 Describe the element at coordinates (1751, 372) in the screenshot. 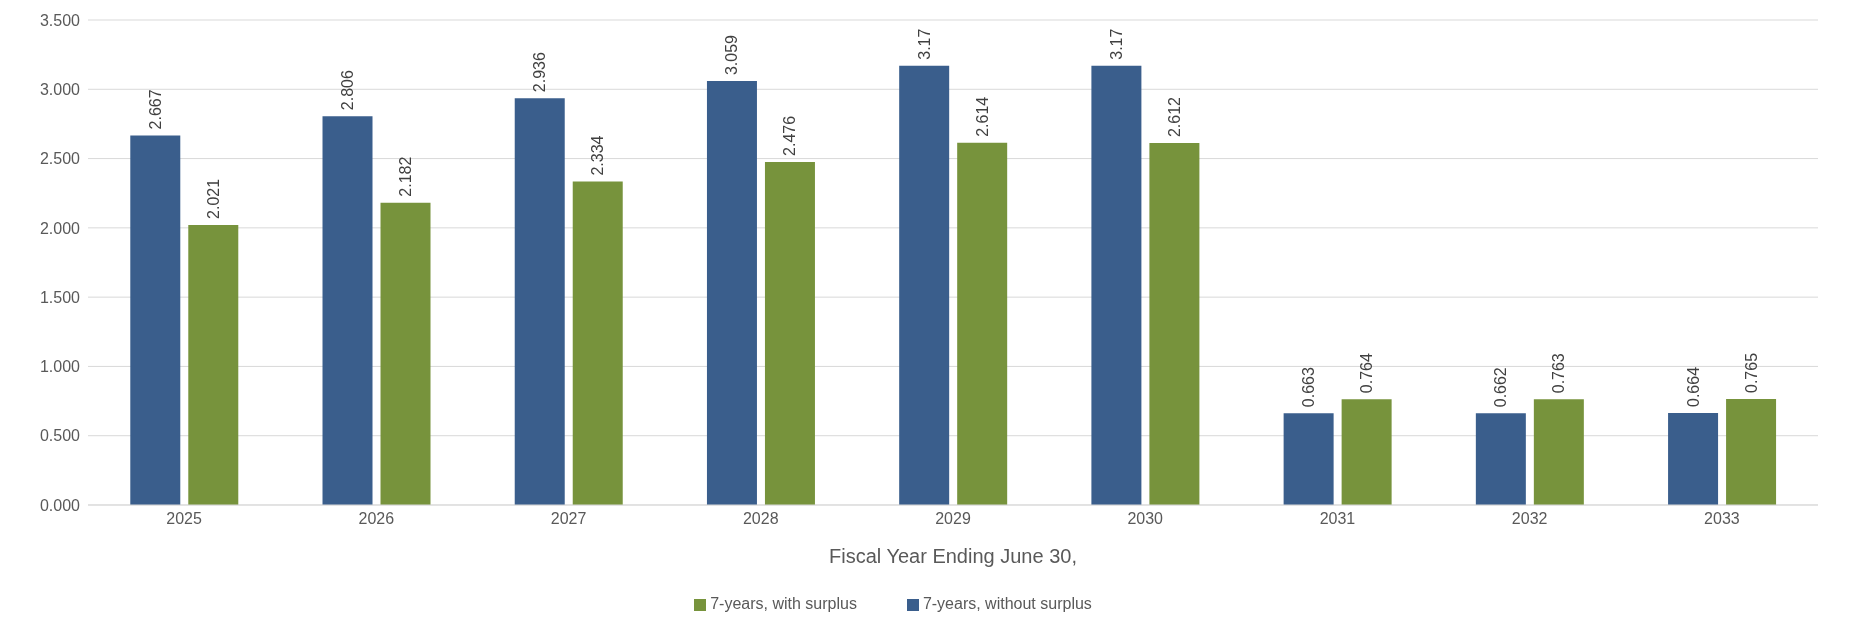

I see `data-label: 0.765` at that location.